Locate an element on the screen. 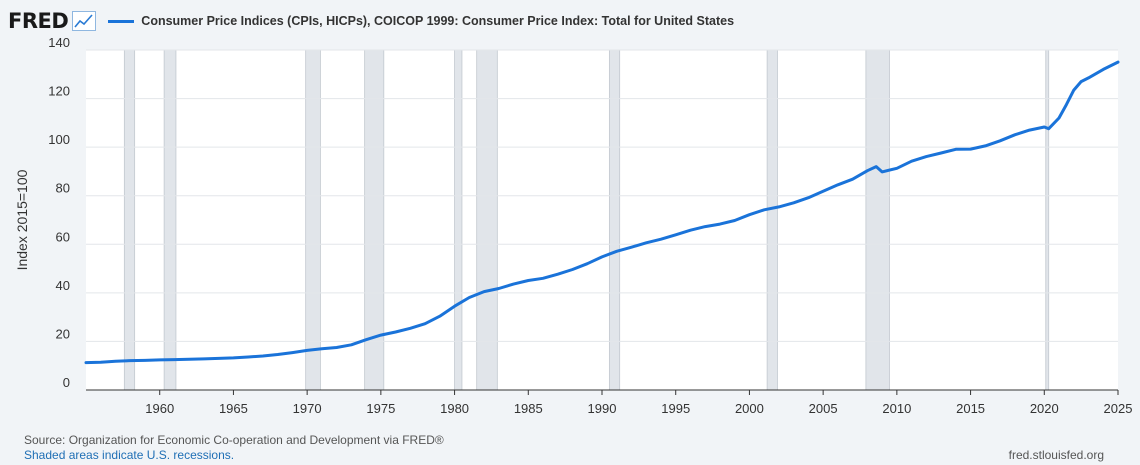 Image resolution: width=1140 pixels, height=465 pixels. x-tick-label: 2010 is located at coordinates (896, 408).